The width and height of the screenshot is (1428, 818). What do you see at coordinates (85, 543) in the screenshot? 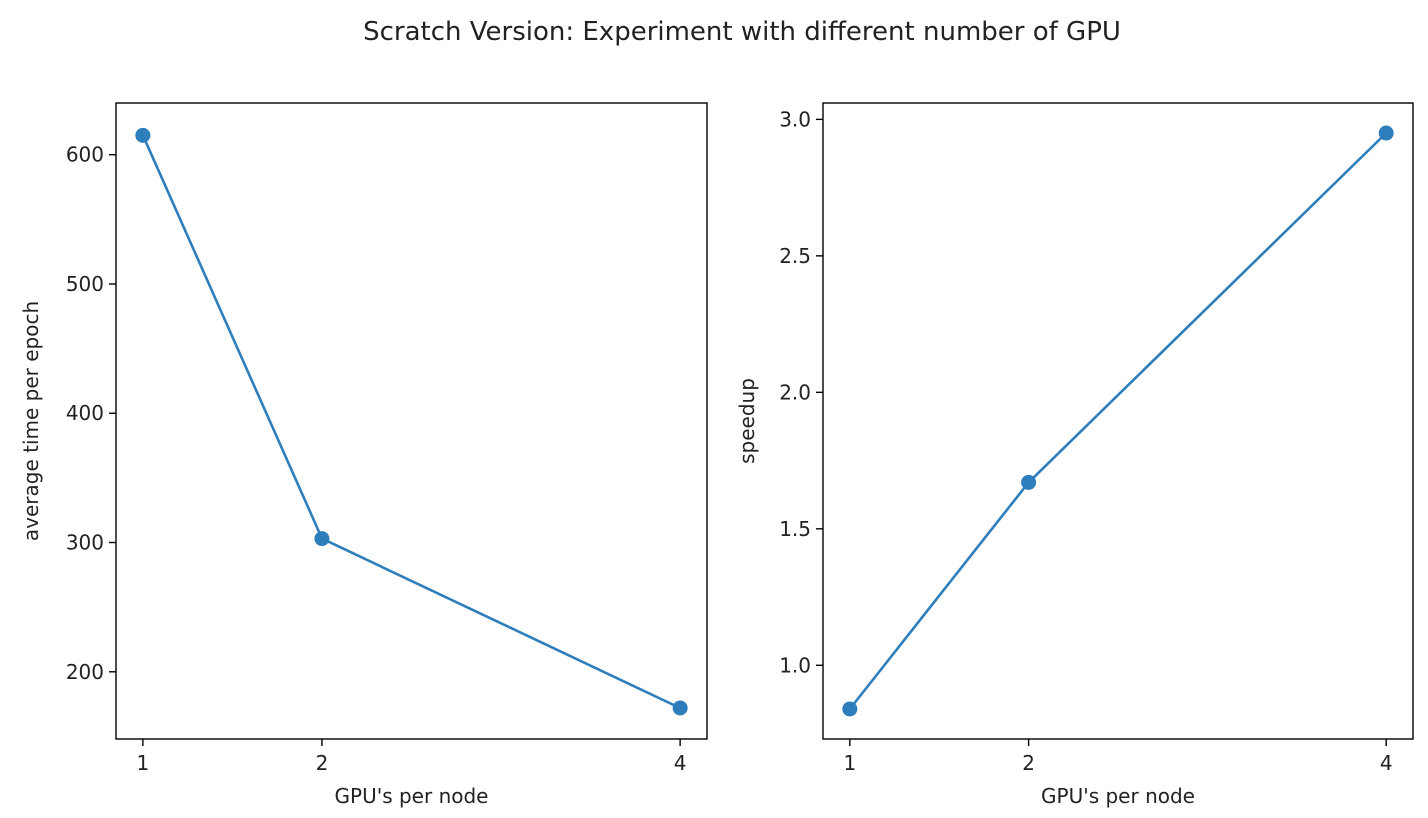
I see `y-tick-label: 300` at bounding box center [85, 543].